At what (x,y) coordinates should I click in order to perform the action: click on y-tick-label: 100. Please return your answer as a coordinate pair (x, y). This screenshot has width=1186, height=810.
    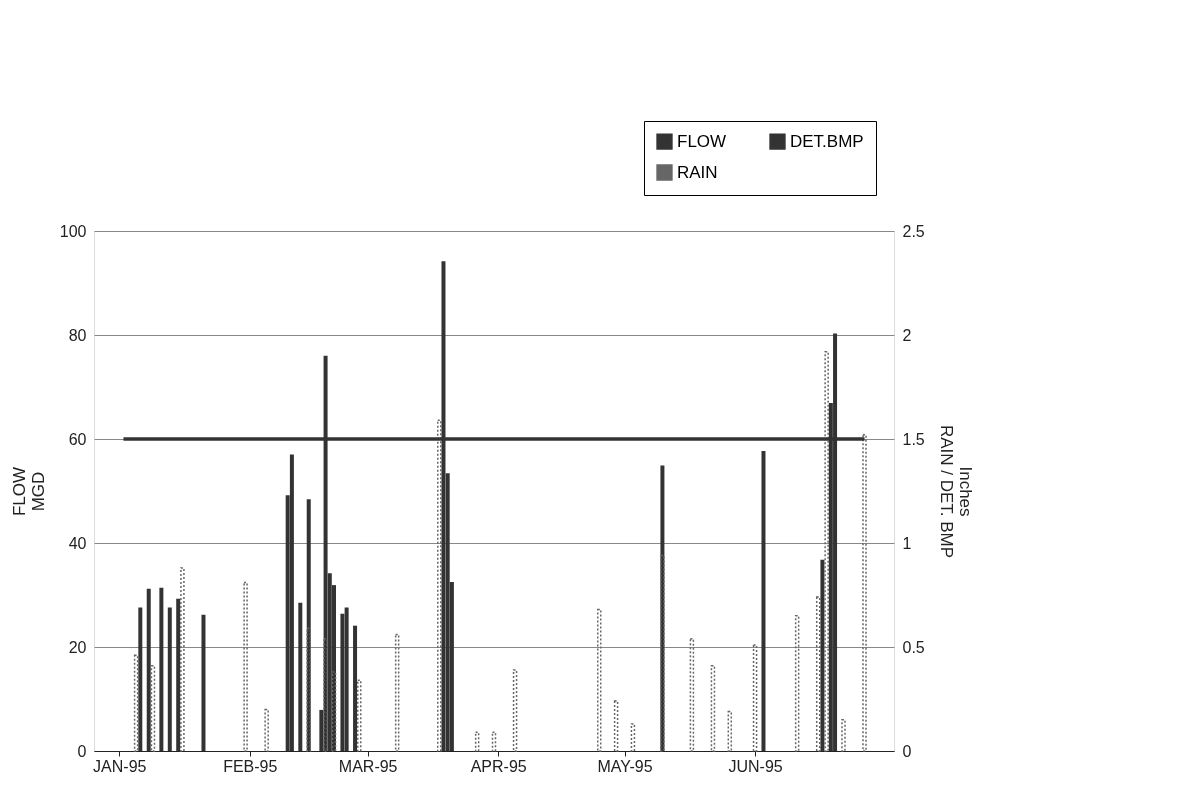
    Looking at the image, I should click on (73, 231).